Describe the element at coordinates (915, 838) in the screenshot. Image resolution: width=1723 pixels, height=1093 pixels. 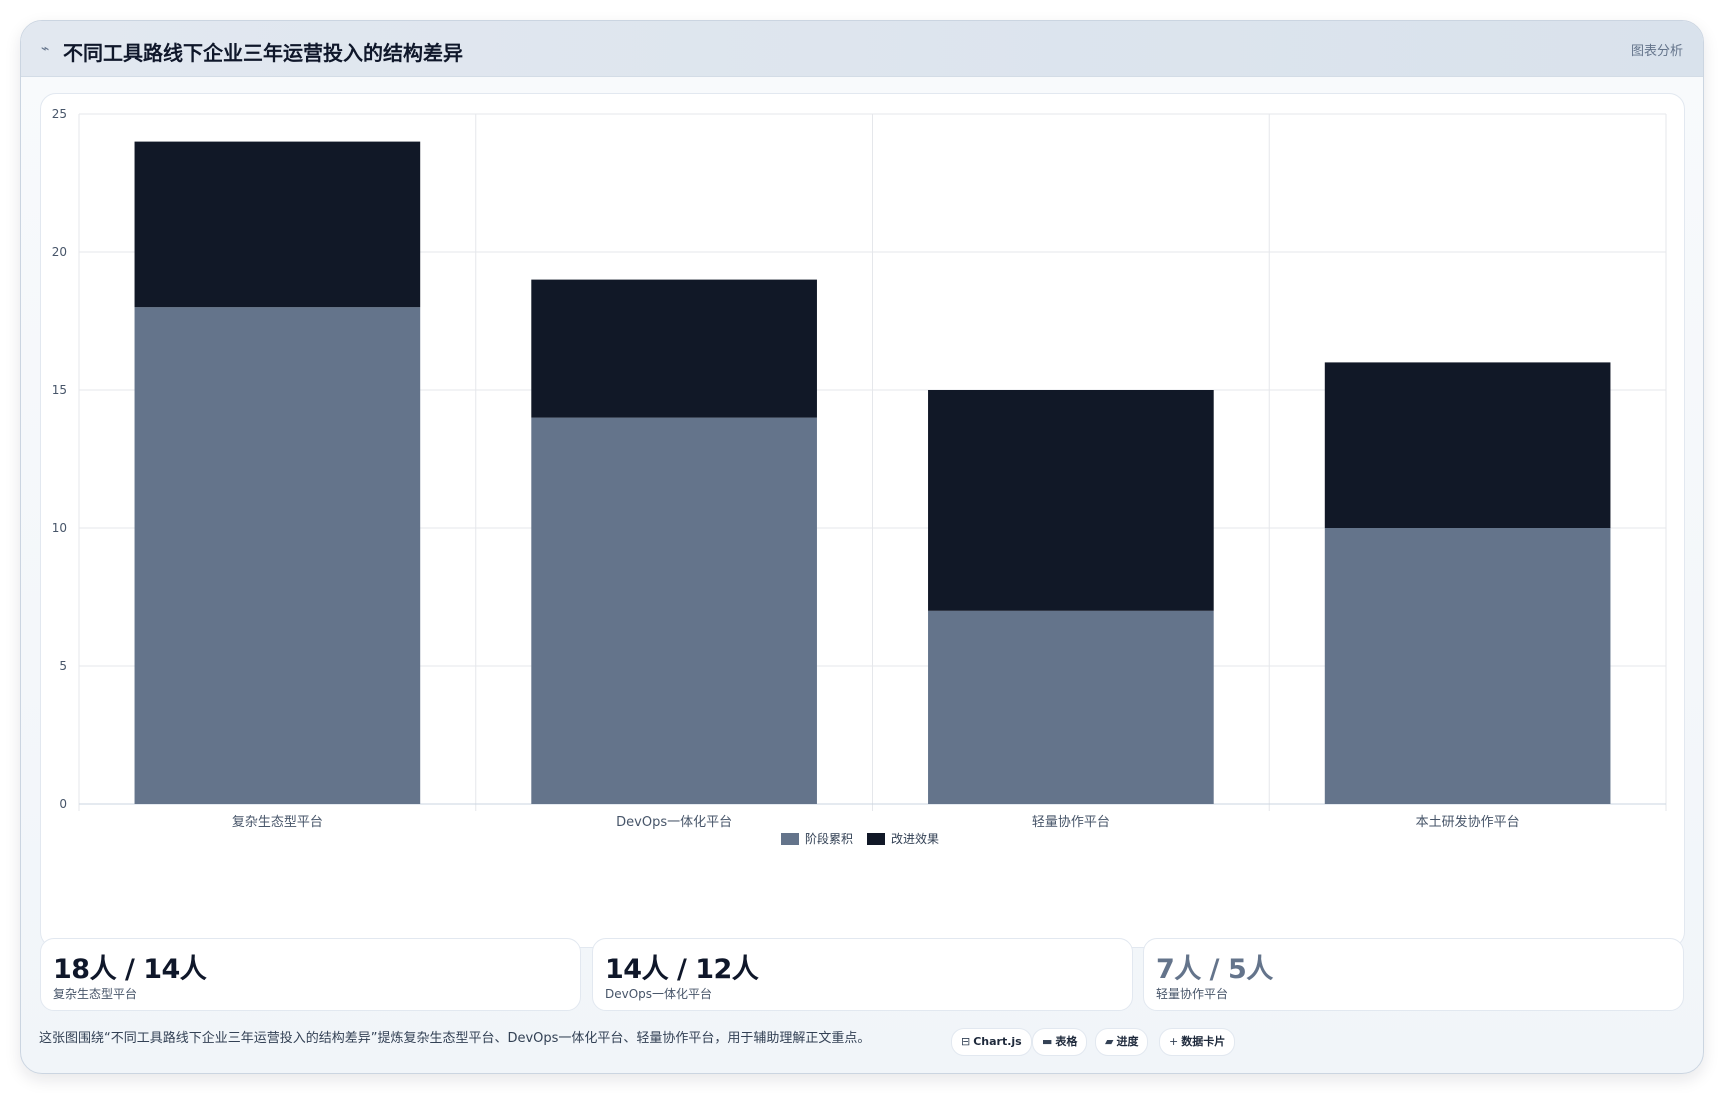
I see `legend-label: 改进效果` at that location.